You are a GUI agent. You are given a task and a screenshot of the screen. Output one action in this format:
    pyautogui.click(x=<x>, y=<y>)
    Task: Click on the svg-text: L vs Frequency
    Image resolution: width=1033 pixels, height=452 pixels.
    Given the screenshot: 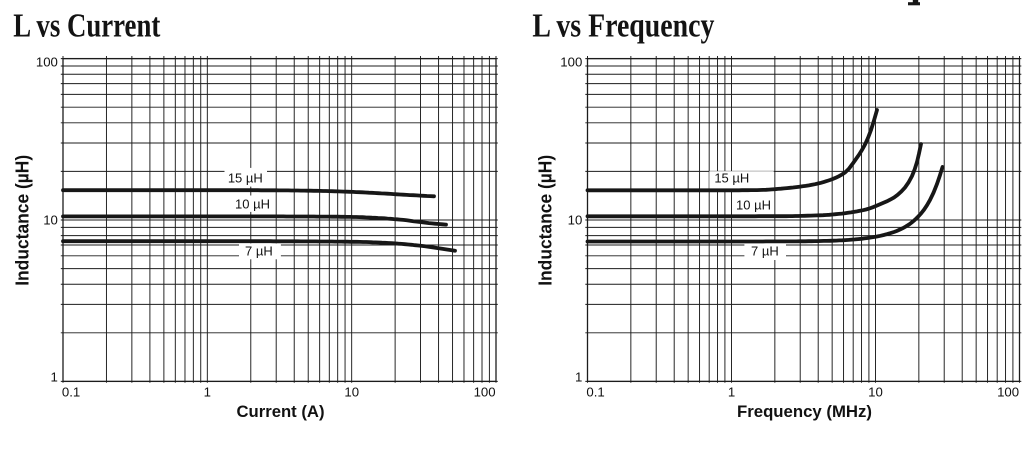 What is the action you would take?
    pyautogui.click(x=623, y=26)
    